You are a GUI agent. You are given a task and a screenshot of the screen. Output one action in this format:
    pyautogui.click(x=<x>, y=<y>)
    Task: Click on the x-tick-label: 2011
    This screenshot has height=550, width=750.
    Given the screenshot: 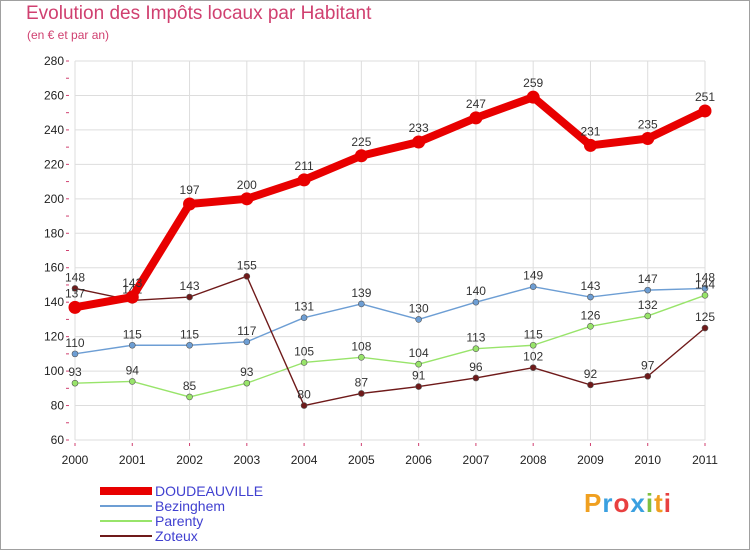 What is the action you would take?
    pyautogui.click(x=705, y=460)
    